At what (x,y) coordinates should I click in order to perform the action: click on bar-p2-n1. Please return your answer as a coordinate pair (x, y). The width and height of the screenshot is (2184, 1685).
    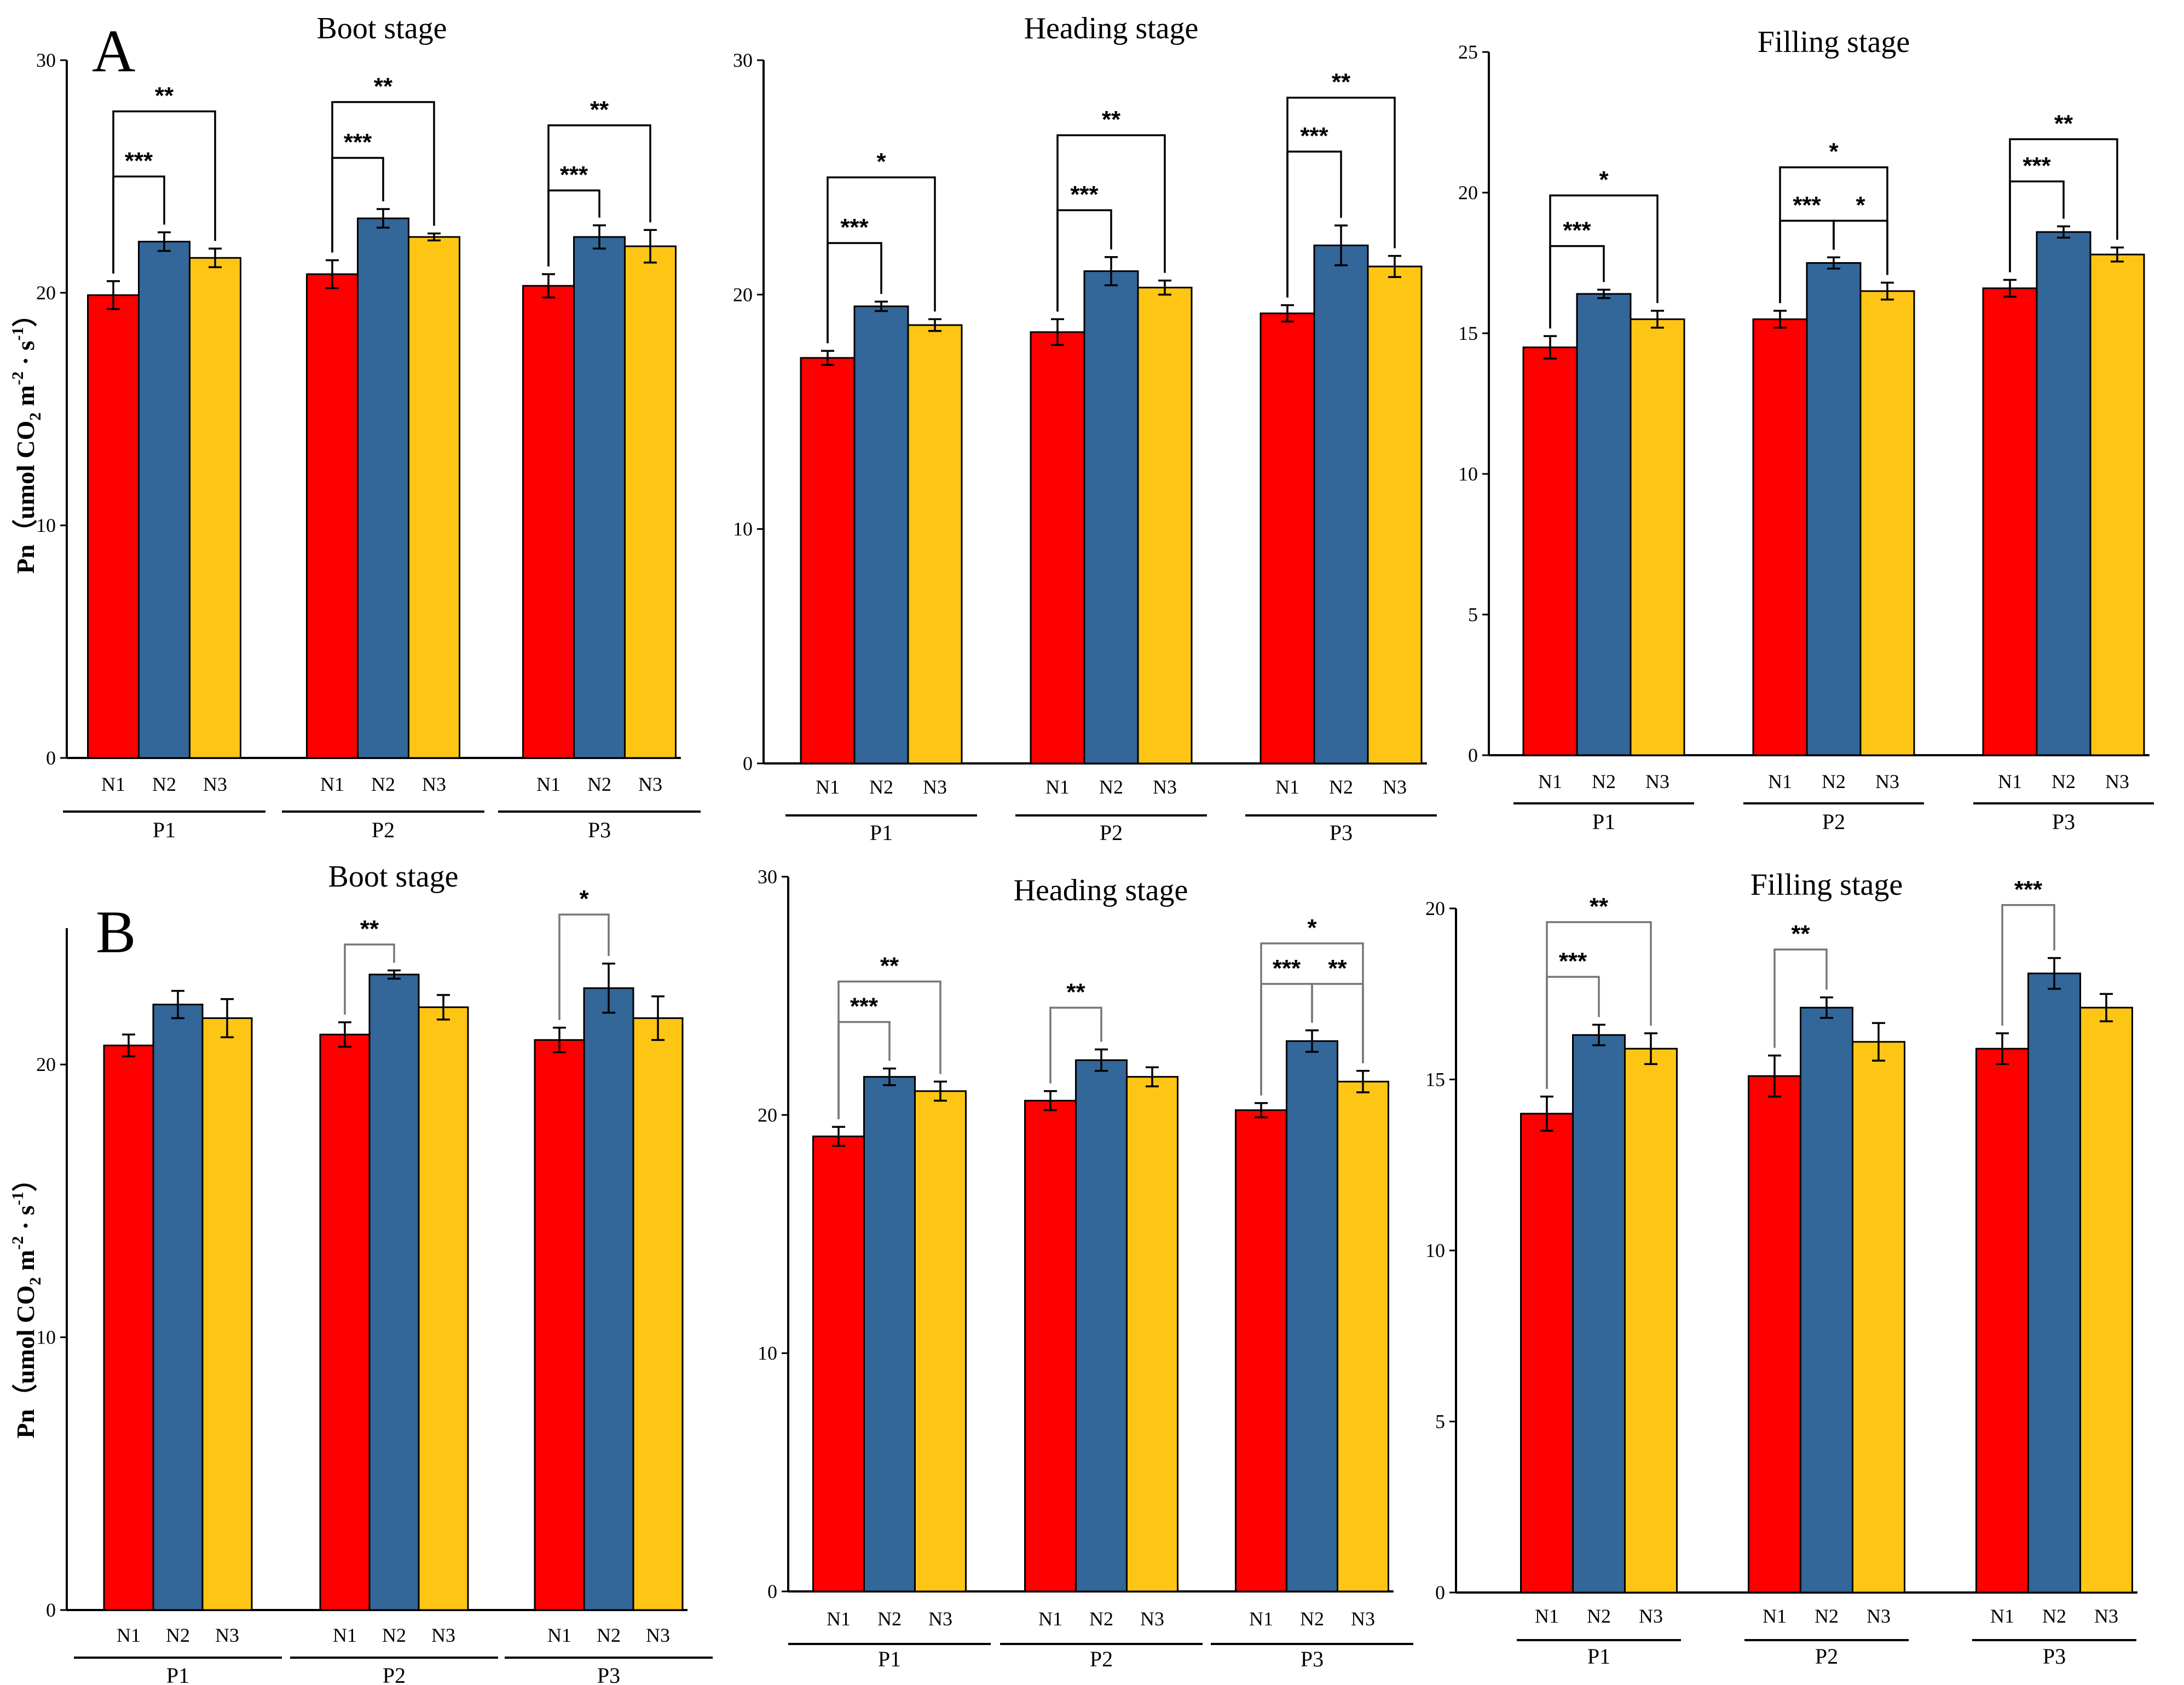
    Looking at the image, I should click on (333, 516).